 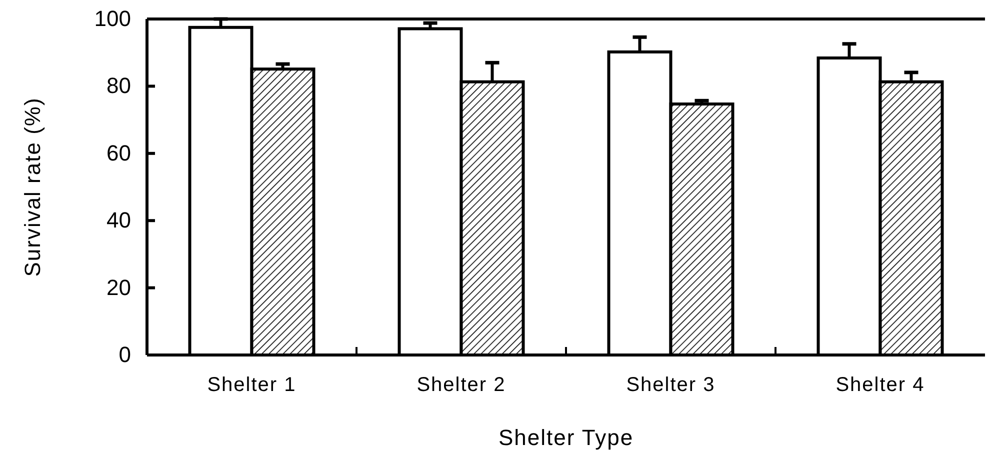 What do you see at coordinates (566, 437) in the screenshot?
I see `x-axis-title: Shelter Type` at bounding box center [566, 437].